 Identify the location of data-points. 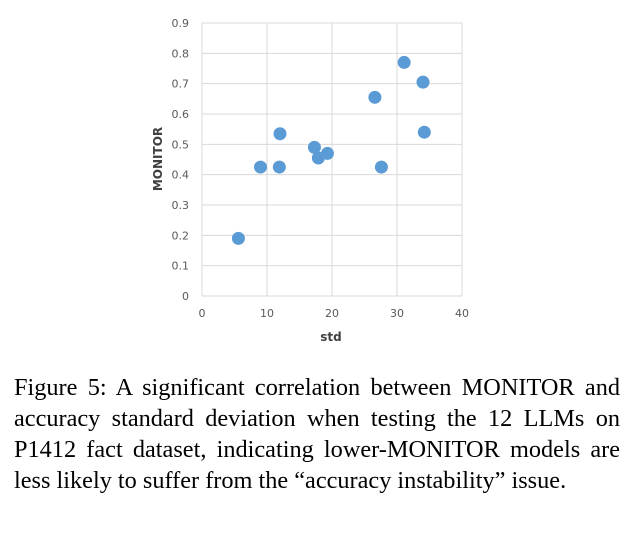
(331, 150).